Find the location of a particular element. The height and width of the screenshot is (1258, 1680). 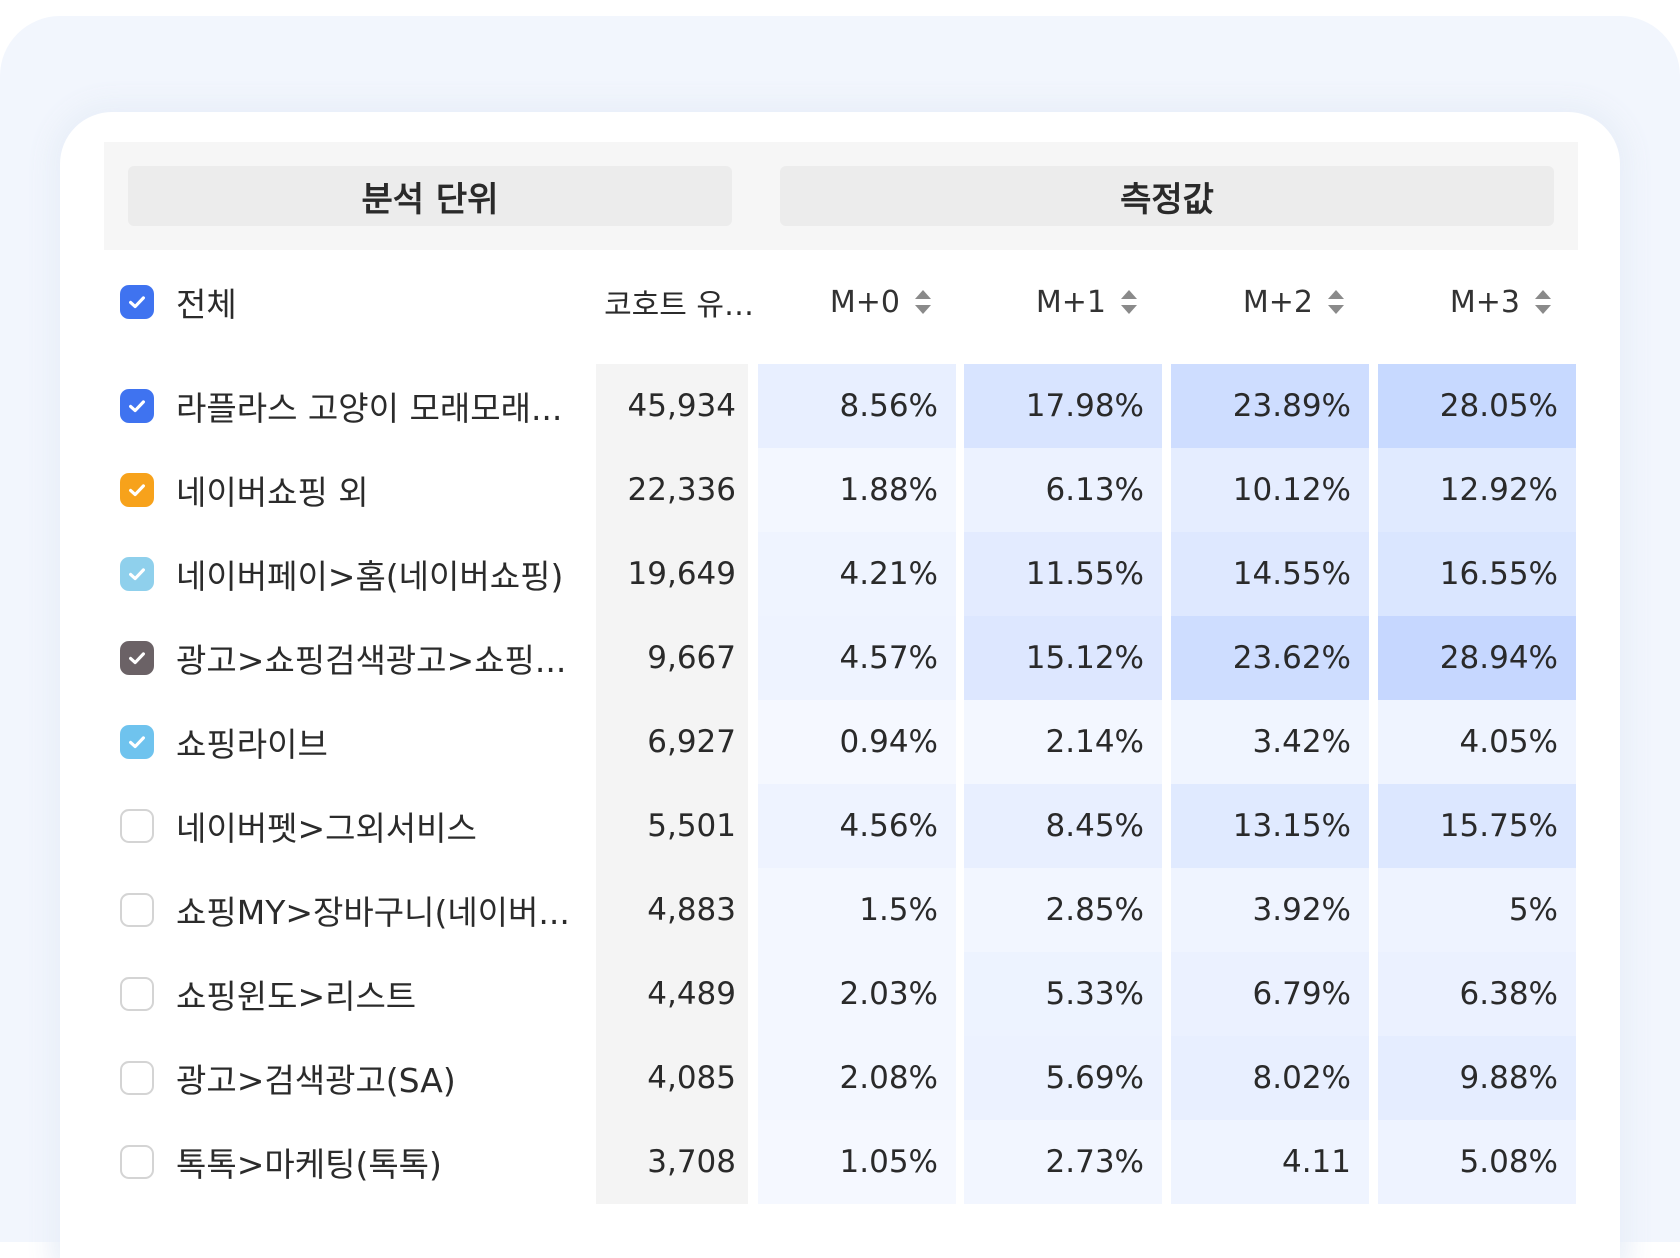

row-select: 네이버펫>그외서비스 is located at coordinates (298, 826).